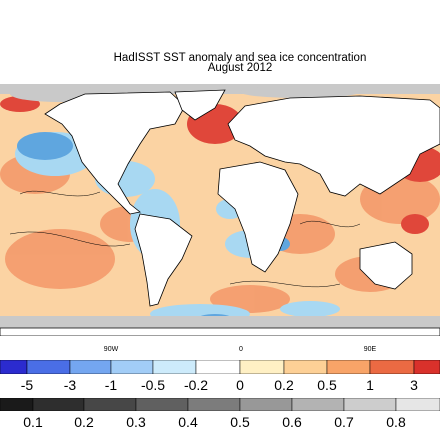  What do you see at coordinates (344, 422) in the screenshot?
I see `ice-tick-label: 0.7` at bounding box center [344, 422].